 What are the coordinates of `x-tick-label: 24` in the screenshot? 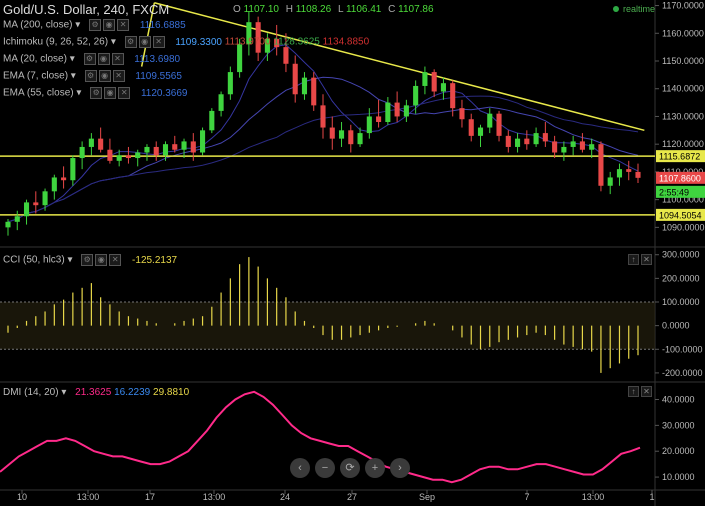 It's located at (285, 497).